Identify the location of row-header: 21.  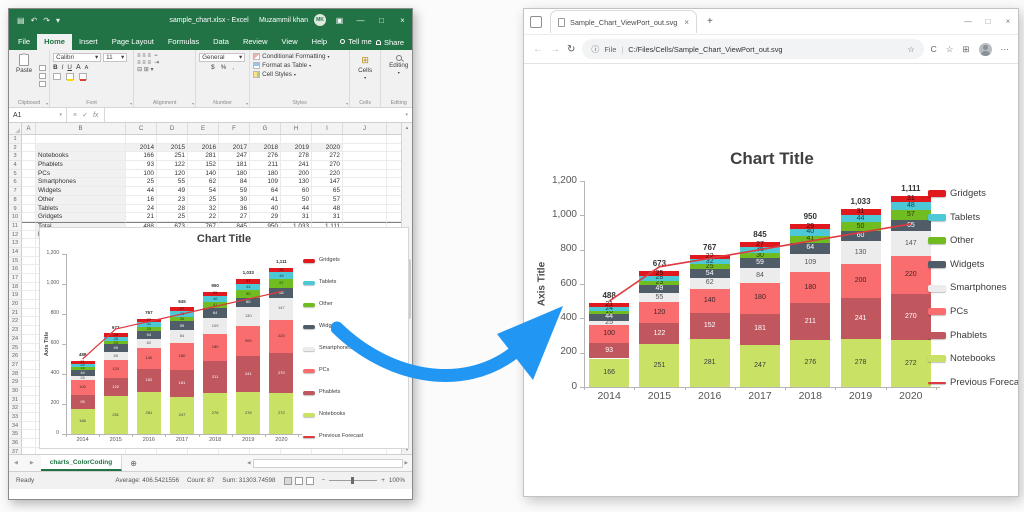
(15, 313).